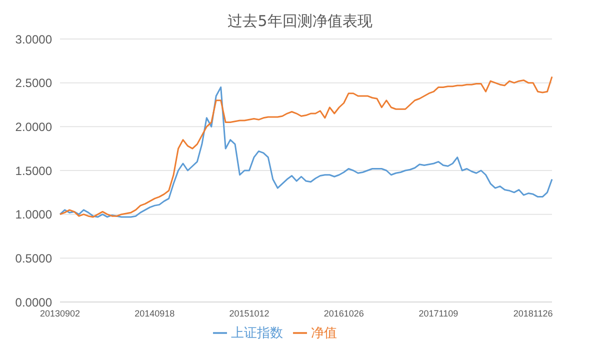  I want to click on chart-title: 过去5年回测净值表现, so click(300, 21).